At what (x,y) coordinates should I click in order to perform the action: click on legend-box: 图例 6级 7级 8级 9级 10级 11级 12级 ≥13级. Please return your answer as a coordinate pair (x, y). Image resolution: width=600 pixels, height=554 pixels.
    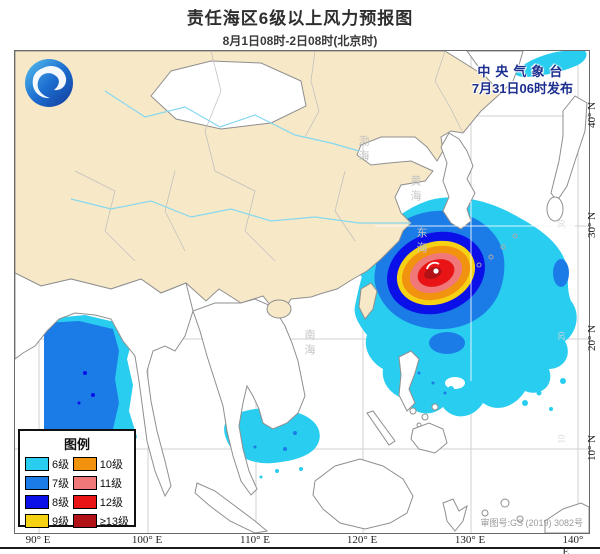
    Looking at the image, I should click on (77, 479).